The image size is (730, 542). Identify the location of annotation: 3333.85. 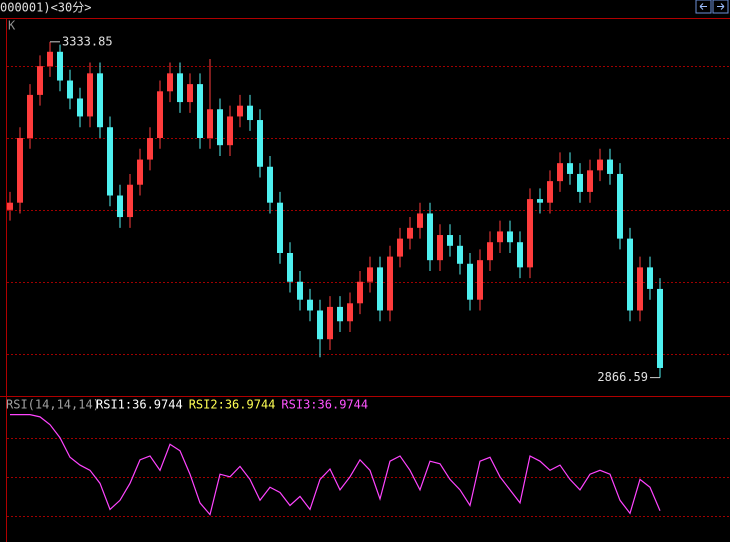
(87, 41).